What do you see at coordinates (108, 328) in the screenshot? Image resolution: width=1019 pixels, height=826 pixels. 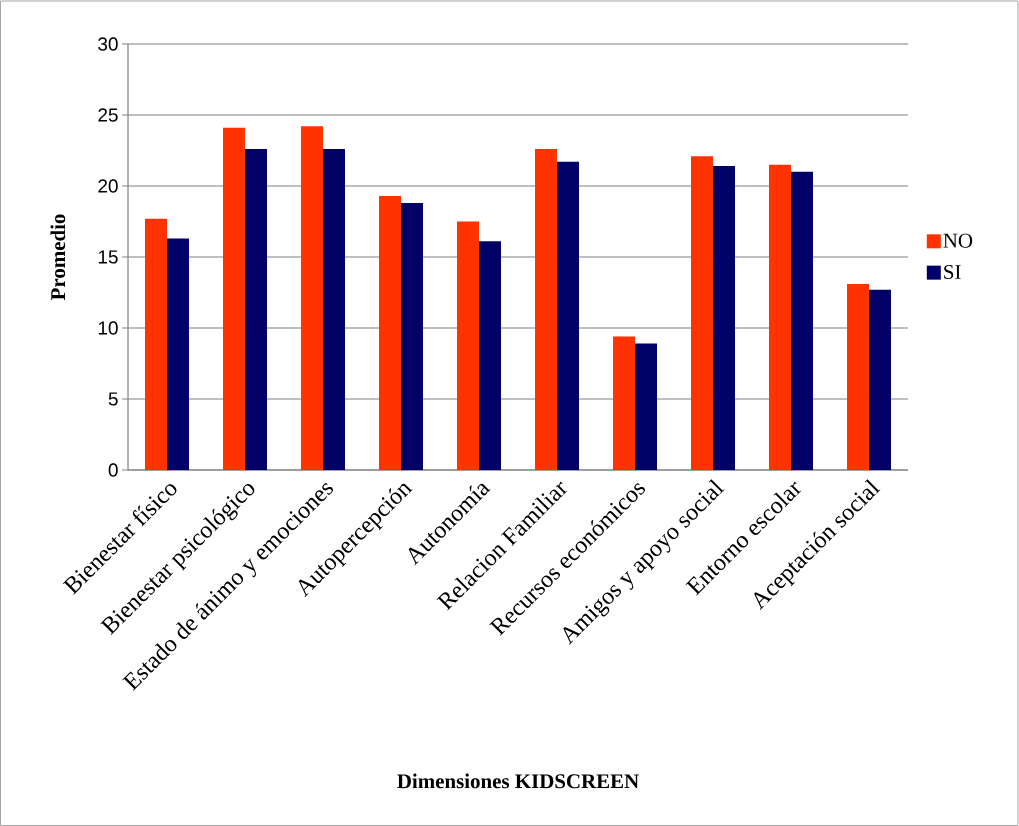 I see `y-tick-label: 10` at bounding box center [108, 328].